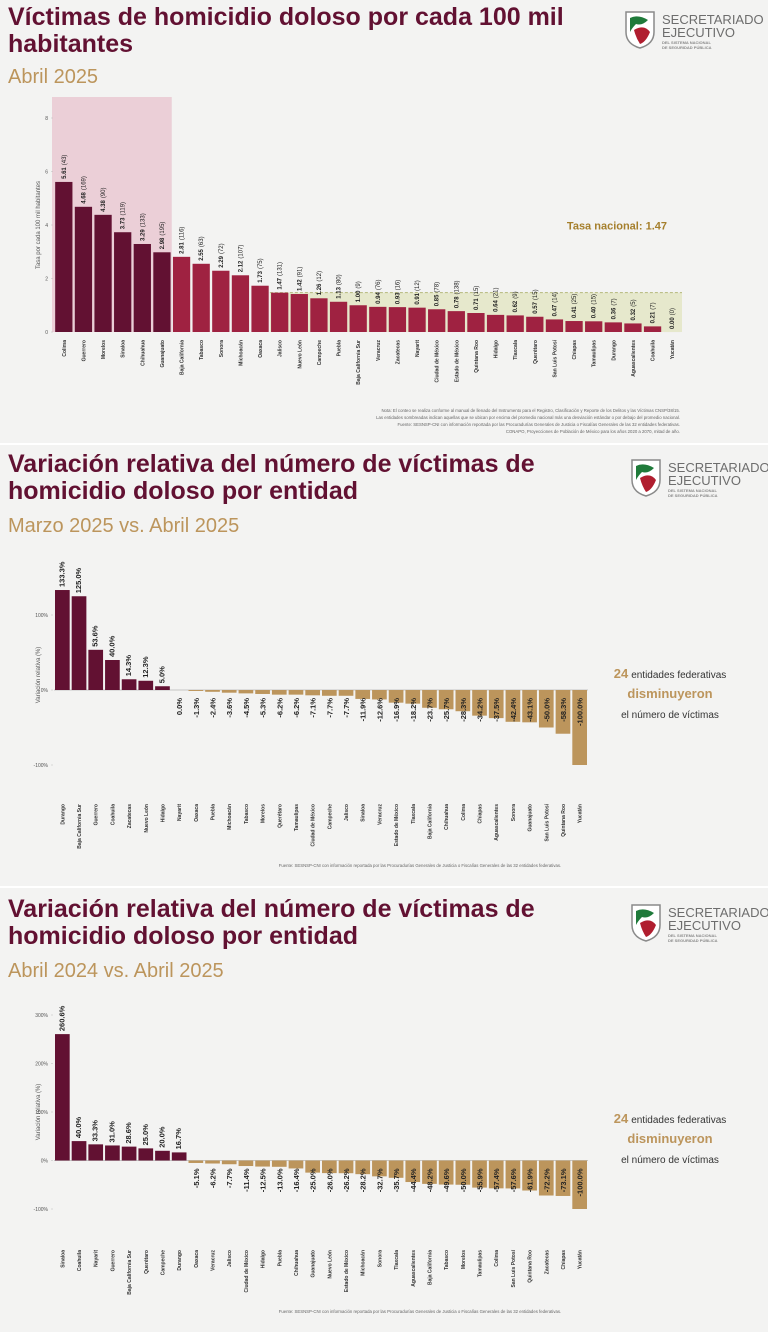  Describe the element at coordinates (575, 312) in the screenshot. I see `value-label-rate: 0.41` at that location.